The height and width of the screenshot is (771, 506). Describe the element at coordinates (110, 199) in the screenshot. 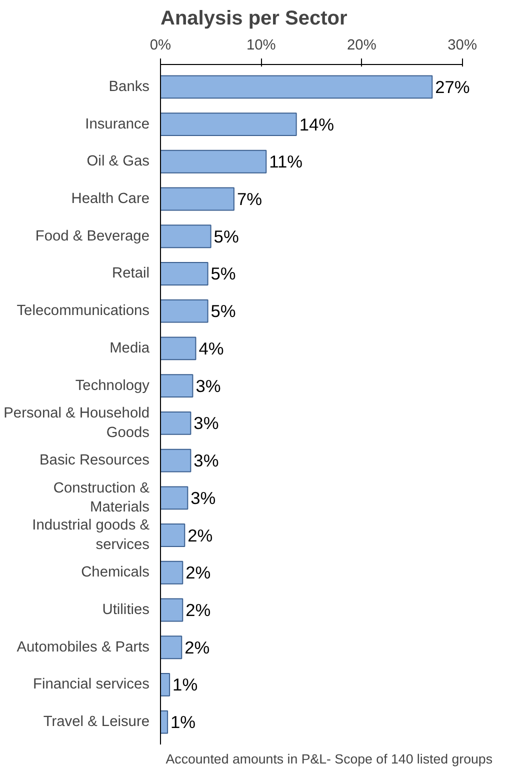

I see `y-tick-label: Health Care` at that location.